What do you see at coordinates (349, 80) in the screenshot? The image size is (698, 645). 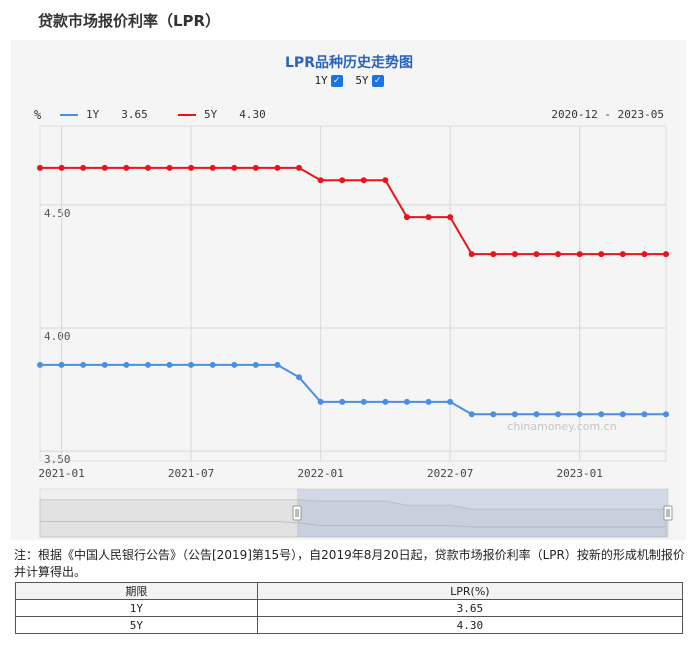 I see `series-toggles: 1Y ✓ 5Y ✓` at bounding box center [349, 80].